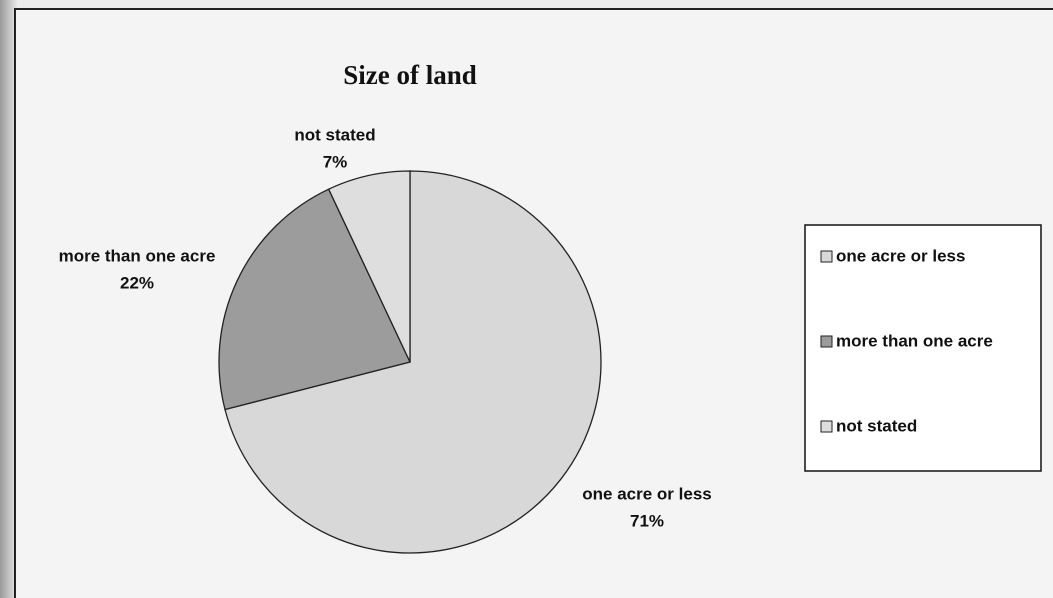 The height and width of the screenshot is (598, 1053). Describe the element at coordinates (876, 425) in the screenshot. I see `legend-label: not stated` at that location.